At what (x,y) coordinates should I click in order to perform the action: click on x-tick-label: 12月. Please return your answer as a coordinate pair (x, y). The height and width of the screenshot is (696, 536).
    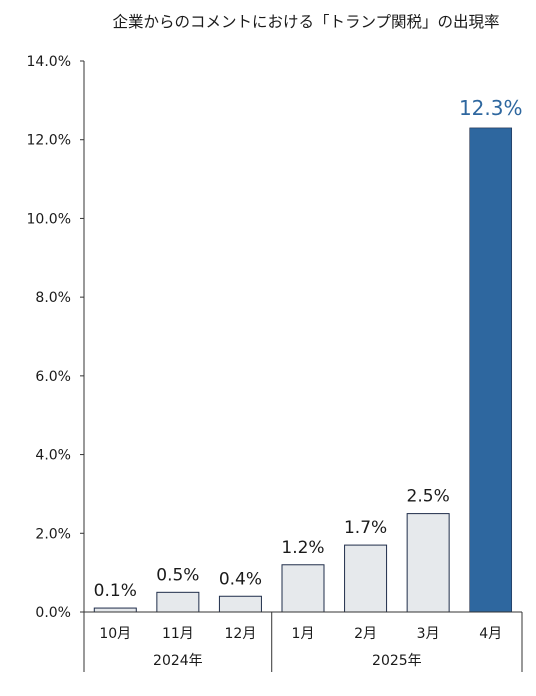
    Looking at the image, I should click on (241, 634).